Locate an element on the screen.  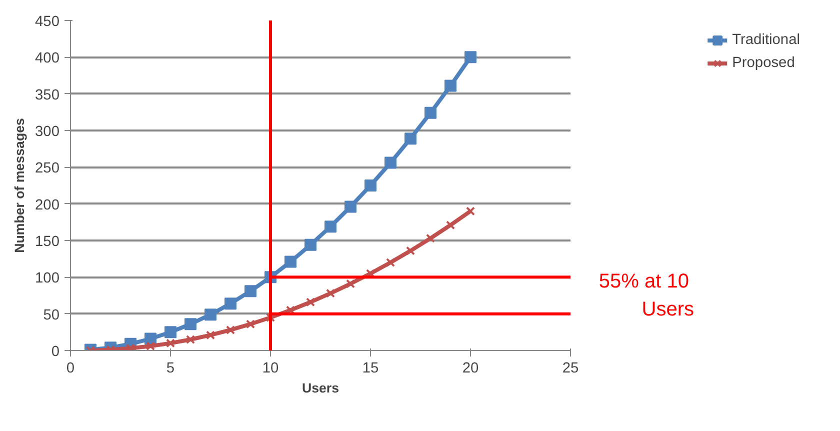
x-tick-label: 0 is located at coordinates (70, 368).